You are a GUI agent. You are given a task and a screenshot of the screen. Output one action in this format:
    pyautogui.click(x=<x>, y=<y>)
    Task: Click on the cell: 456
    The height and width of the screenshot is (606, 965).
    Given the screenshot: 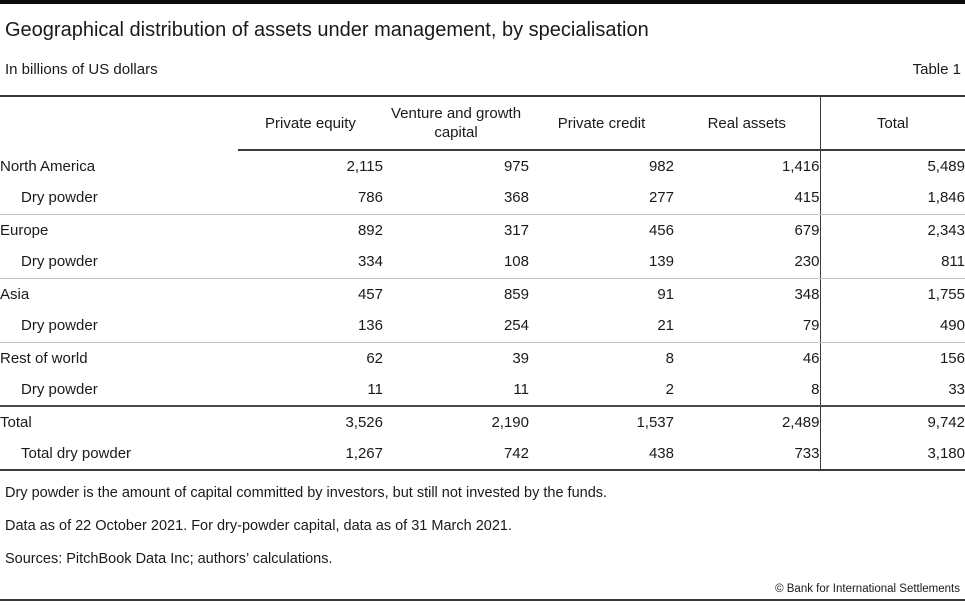 What is the action you would take?
    pyautogui.click(x=661, y=230)
    